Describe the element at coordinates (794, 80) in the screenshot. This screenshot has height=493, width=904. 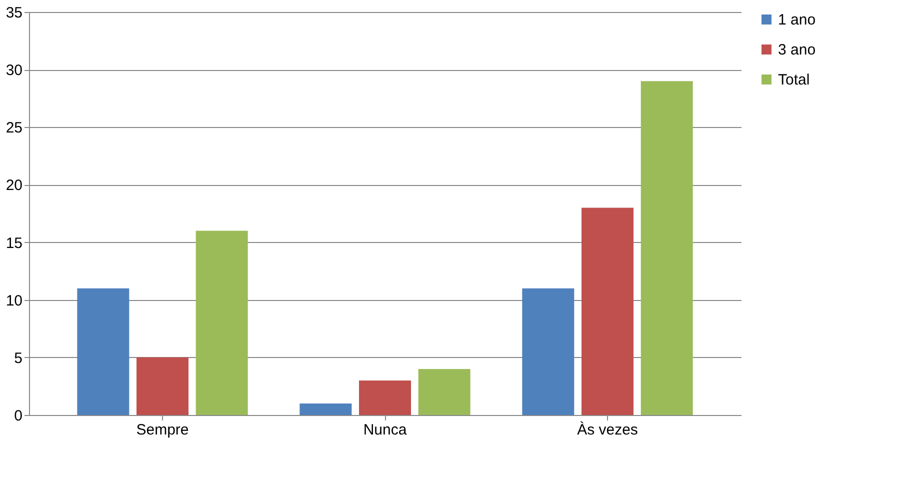
I see `legend-label: Total` at that location.